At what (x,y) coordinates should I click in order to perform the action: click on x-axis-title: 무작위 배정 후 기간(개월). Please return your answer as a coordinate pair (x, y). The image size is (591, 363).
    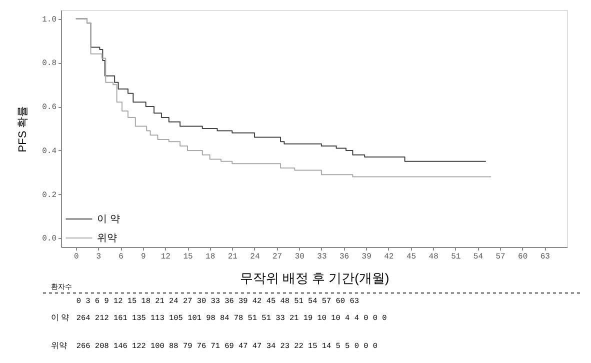
    Looking at the image, I should click on (315, 278).